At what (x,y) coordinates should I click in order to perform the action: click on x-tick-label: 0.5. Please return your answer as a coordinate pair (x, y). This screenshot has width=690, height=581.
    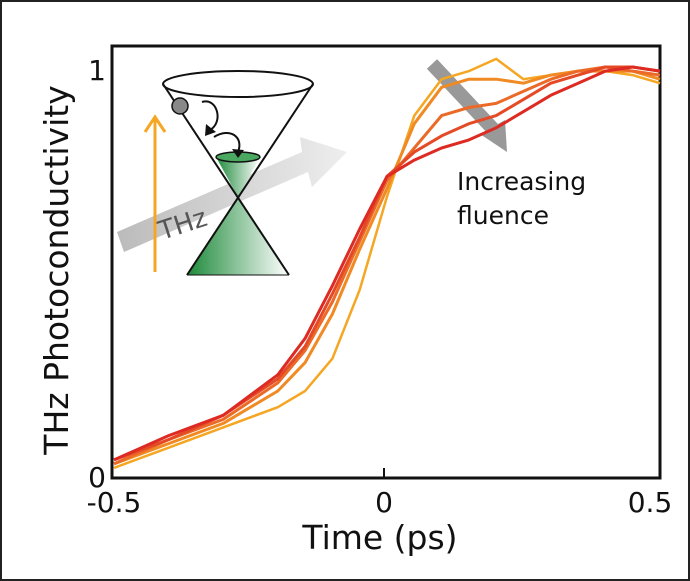
    Looking at the image, I should click on (650, 502).